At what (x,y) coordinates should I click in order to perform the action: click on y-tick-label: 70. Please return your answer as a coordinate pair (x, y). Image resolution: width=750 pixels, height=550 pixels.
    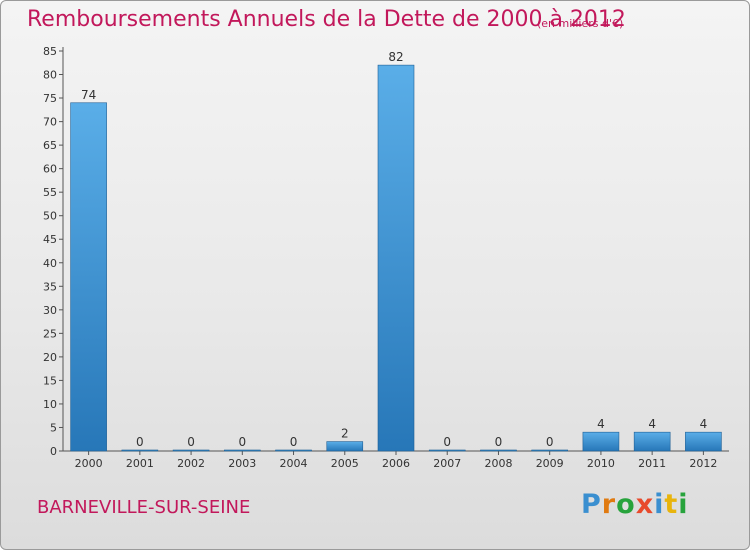
    Looking at the image, I should click on (50, 122).